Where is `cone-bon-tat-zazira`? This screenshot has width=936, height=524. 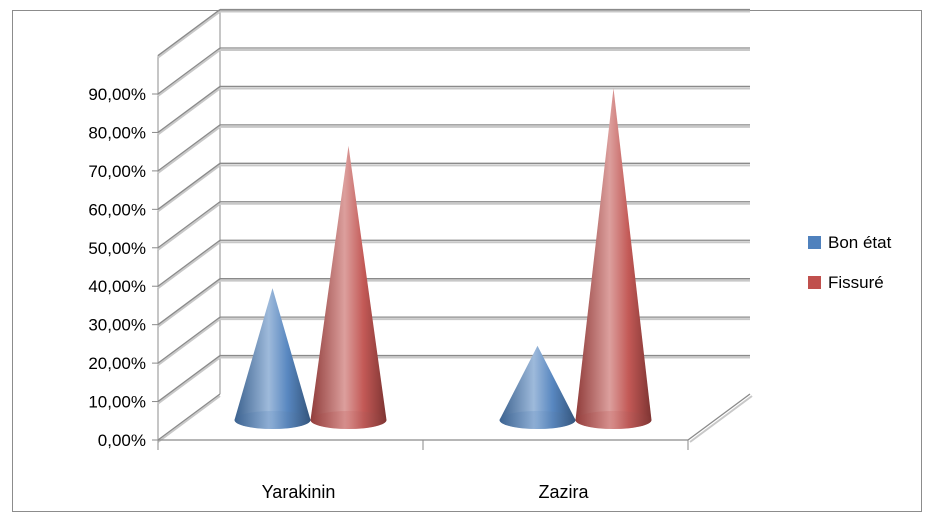 cone-bon-tat-zazira is located at coordinates (537, 387).